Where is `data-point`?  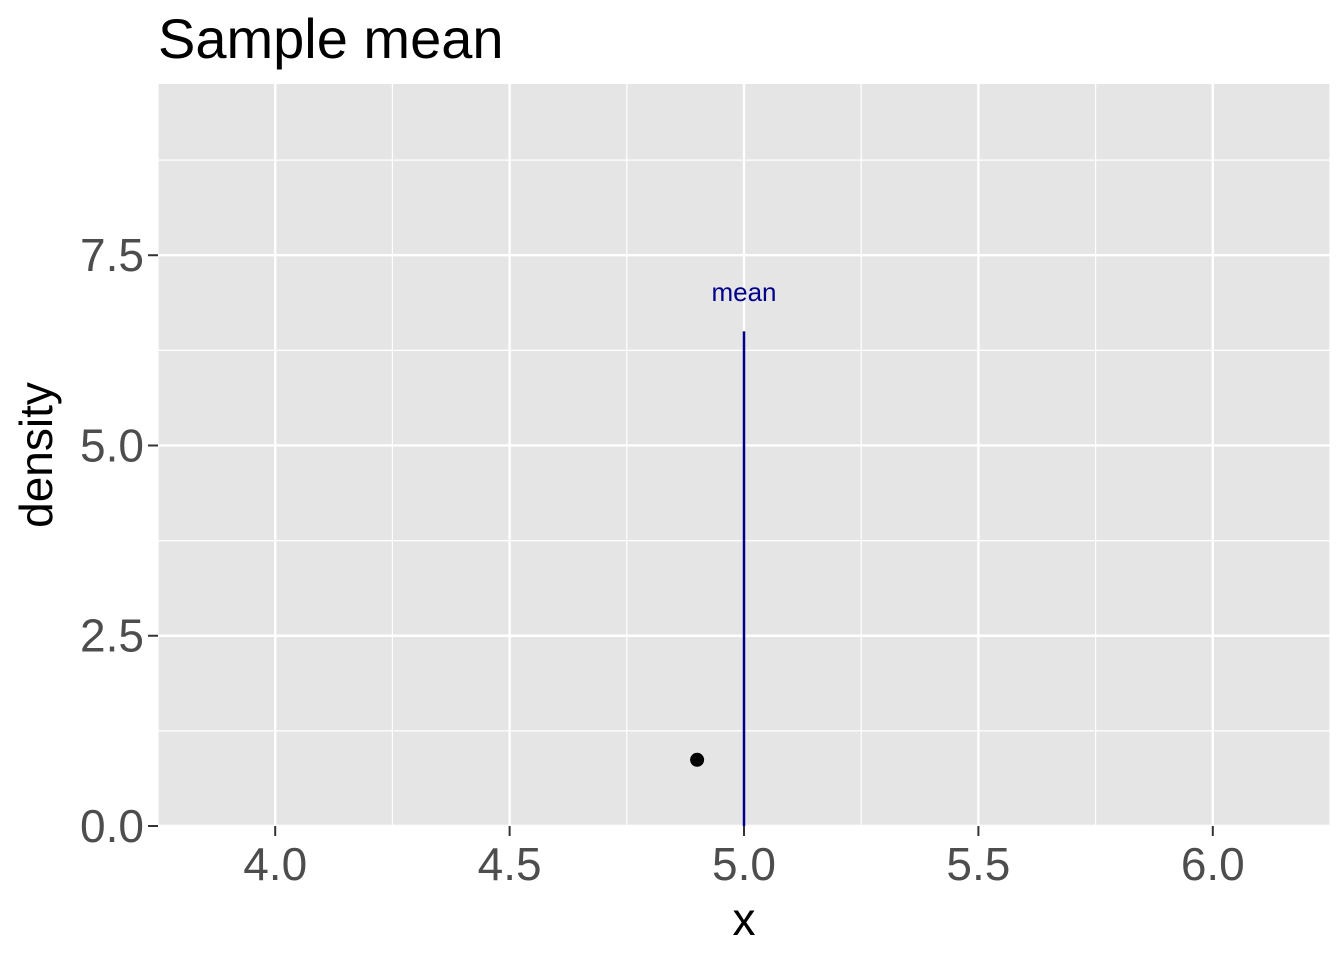 data-point is located at coordinates (697, 759).